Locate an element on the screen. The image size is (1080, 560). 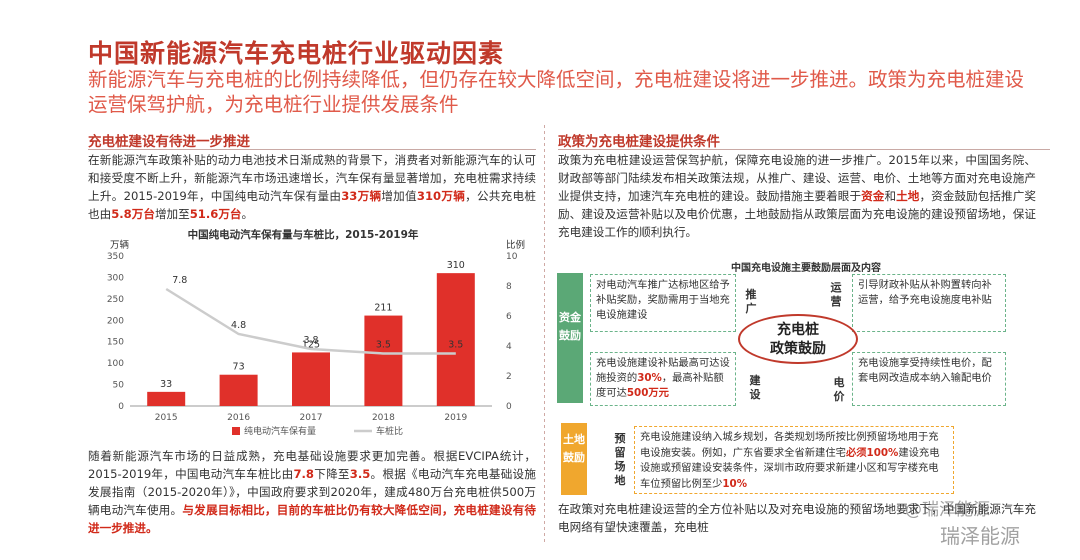
build-label: 建设 is located at coordinates (755, 387).